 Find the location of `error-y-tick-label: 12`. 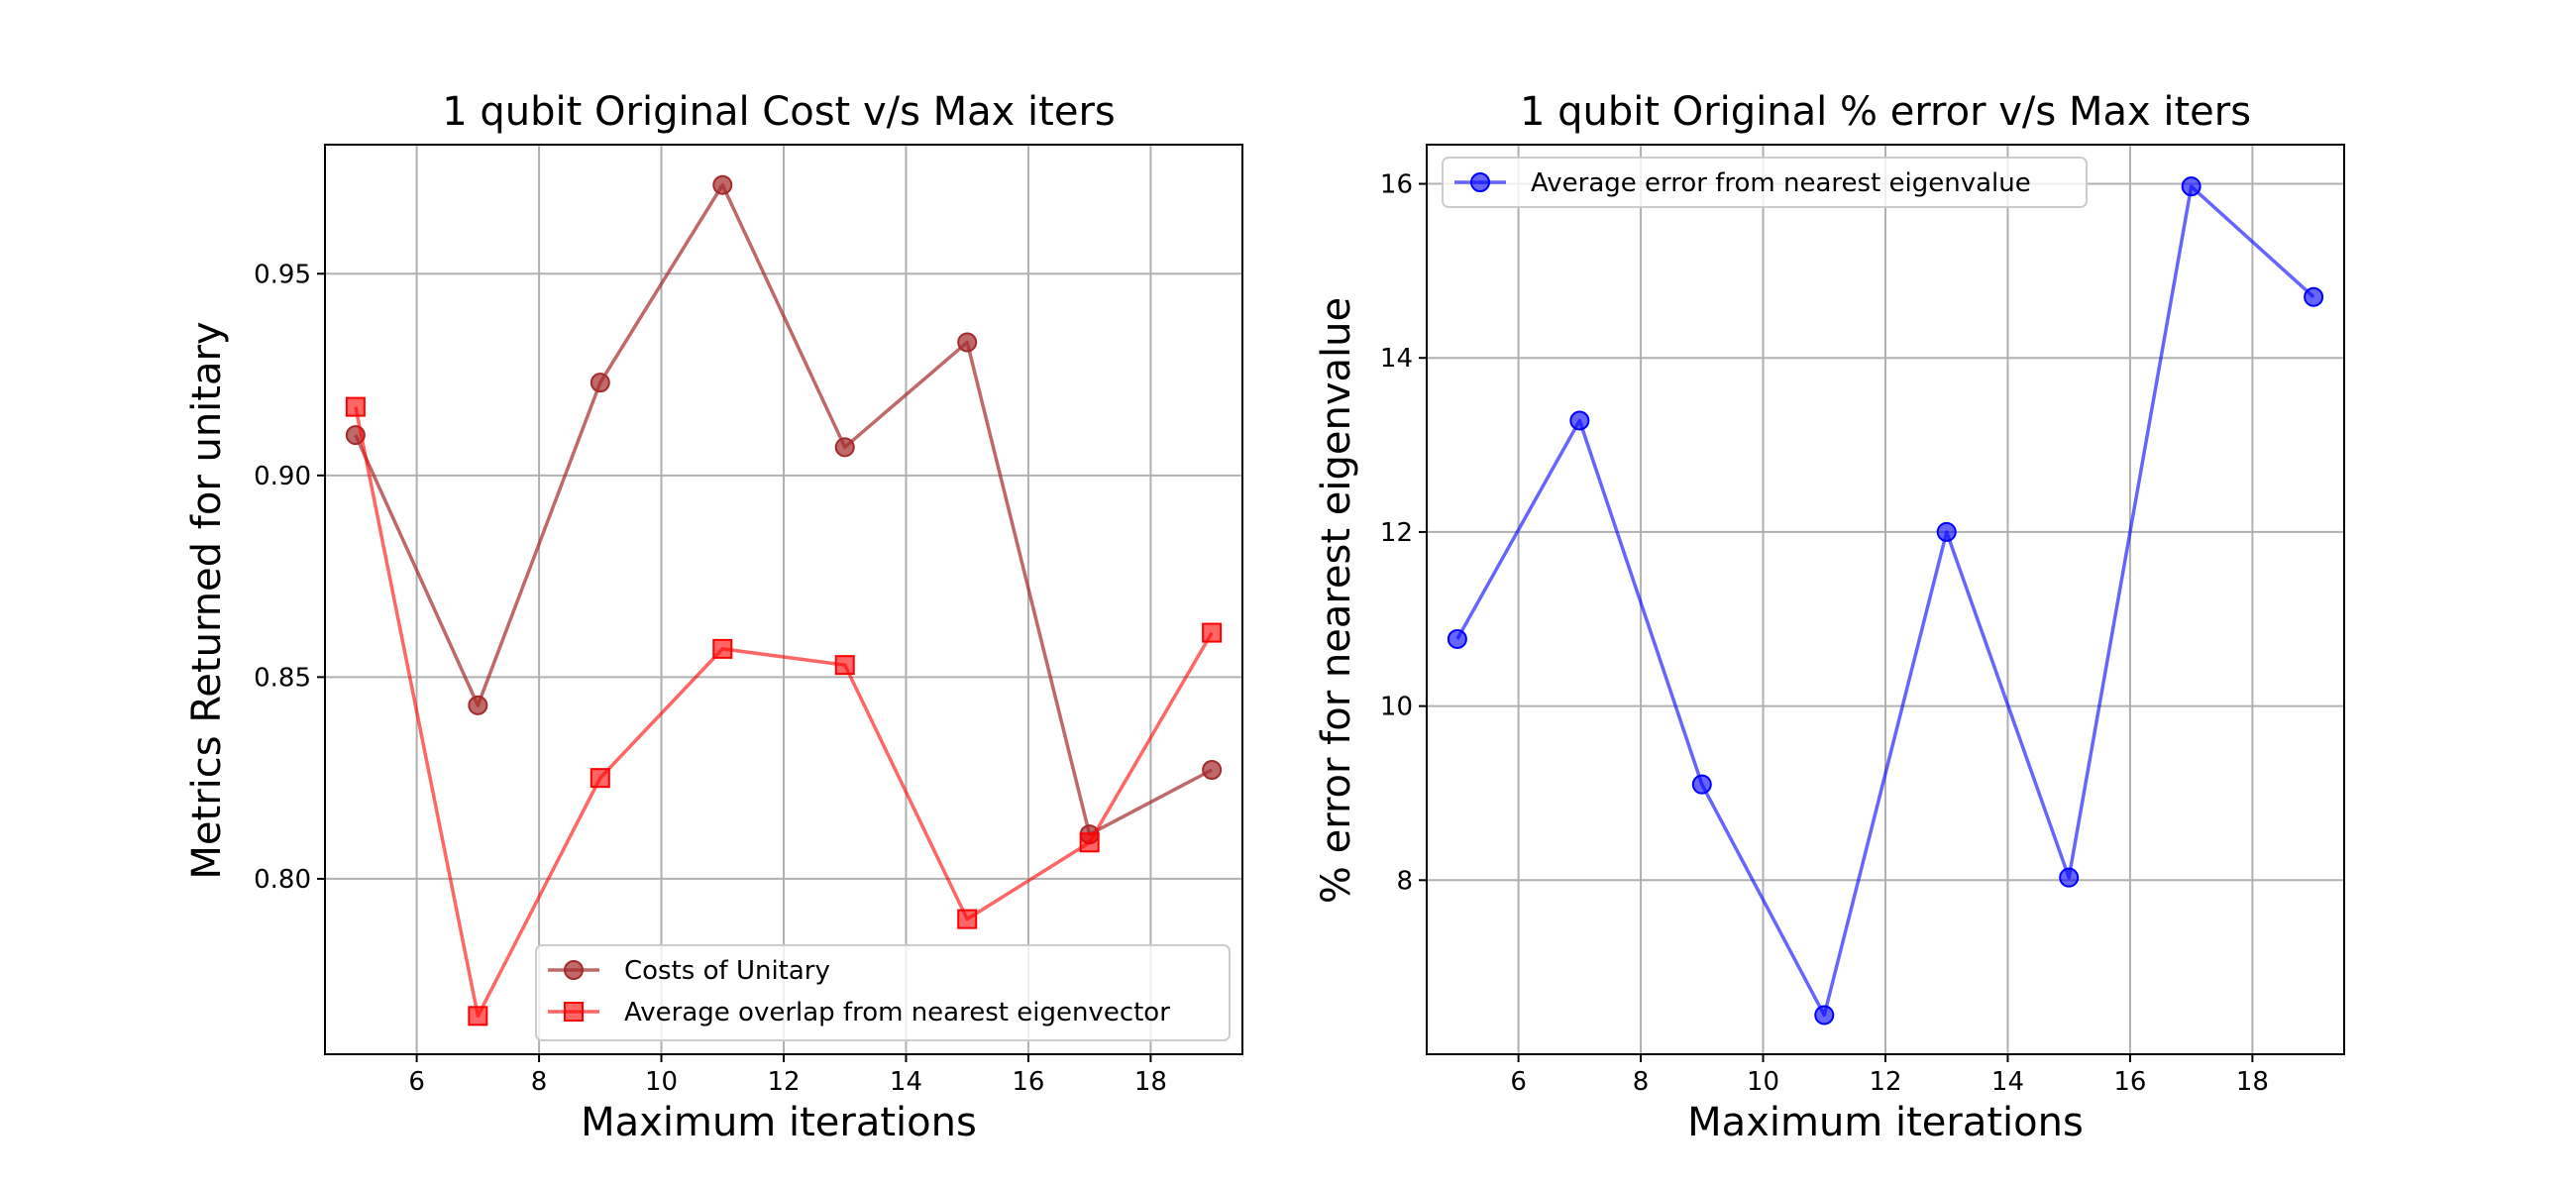

error-y-tick-label: 12 is located at coordinates (1396, 533).